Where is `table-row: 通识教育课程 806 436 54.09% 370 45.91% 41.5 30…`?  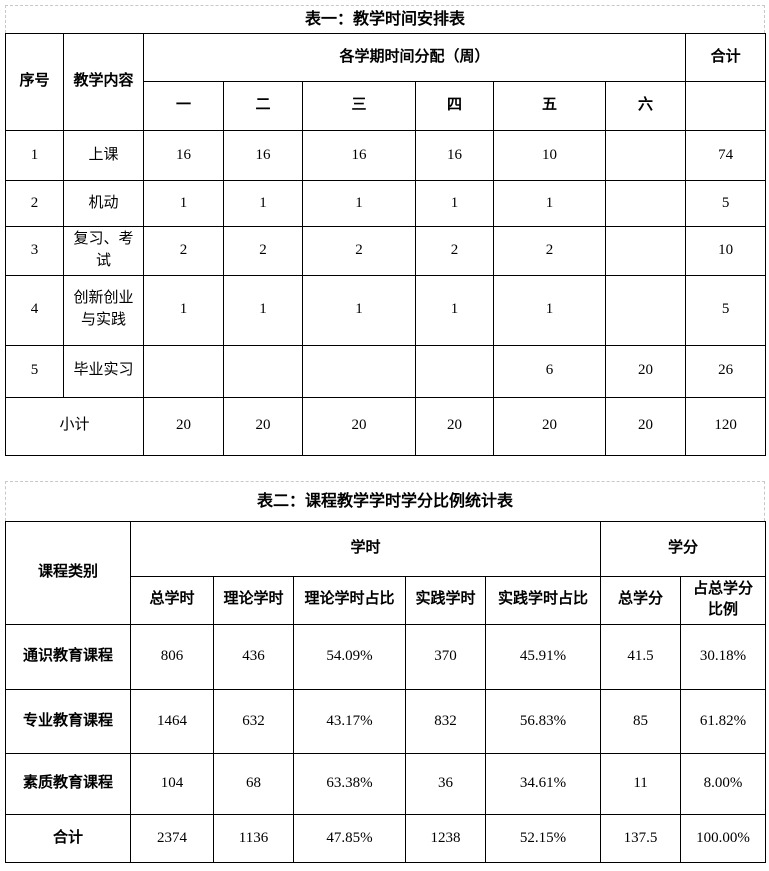
table-row: 通识教育课程 806 436 54.09% 370 45.91% 41.5 30… is located at coordinates (386, 657).